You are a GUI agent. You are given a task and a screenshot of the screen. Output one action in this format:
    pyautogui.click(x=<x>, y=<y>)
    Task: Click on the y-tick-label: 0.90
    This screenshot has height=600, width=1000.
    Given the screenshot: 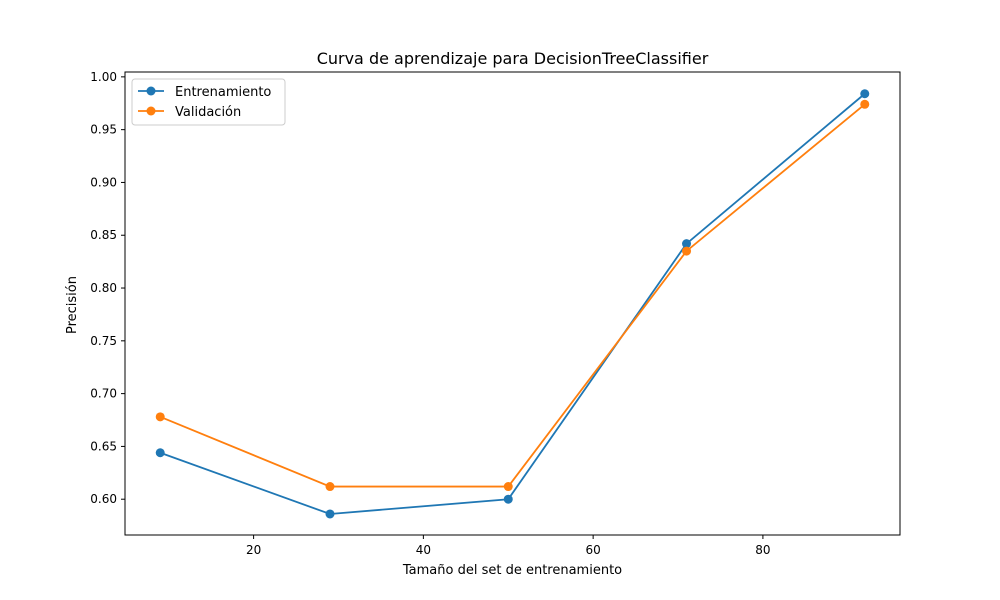 What is the action you would take?
    pyautogui.click(x=103, y=182)
    